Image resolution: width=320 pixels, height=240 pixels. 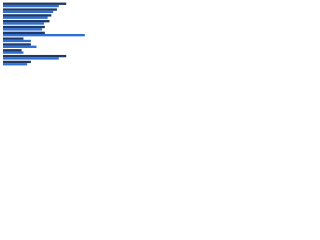 I want to click on chart, so click(x=44, y=34).